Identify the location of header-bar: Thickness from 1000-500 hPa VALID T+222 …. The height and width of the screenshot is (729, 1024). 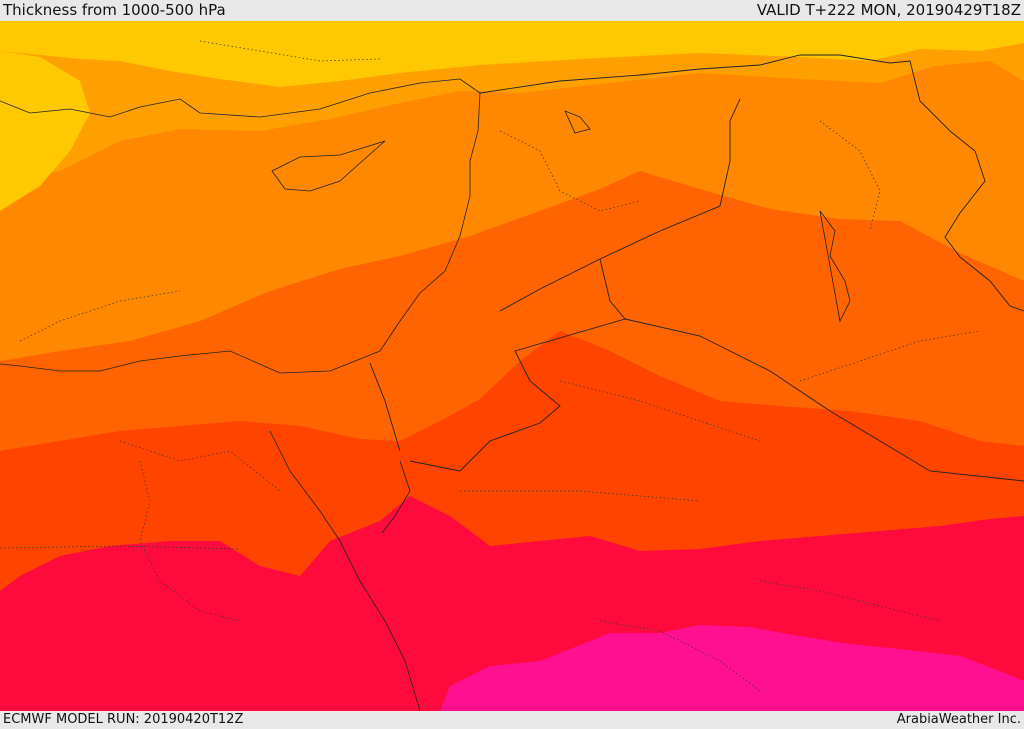
(512, 10).